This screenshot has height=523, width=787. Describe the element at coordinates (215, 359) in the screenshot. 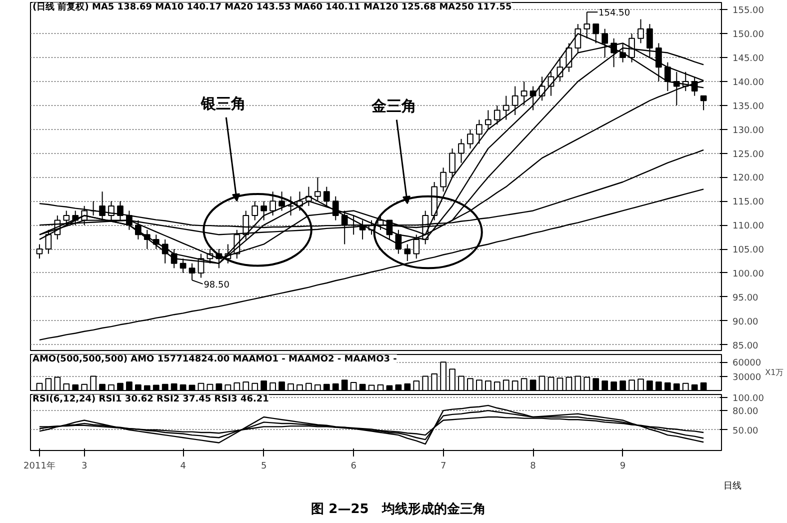

I see `chart-title: AMO(500,500,500) AMO 157714824.00 MAAMO1 - MAAMO2 - MAAMO3 -` at that location.